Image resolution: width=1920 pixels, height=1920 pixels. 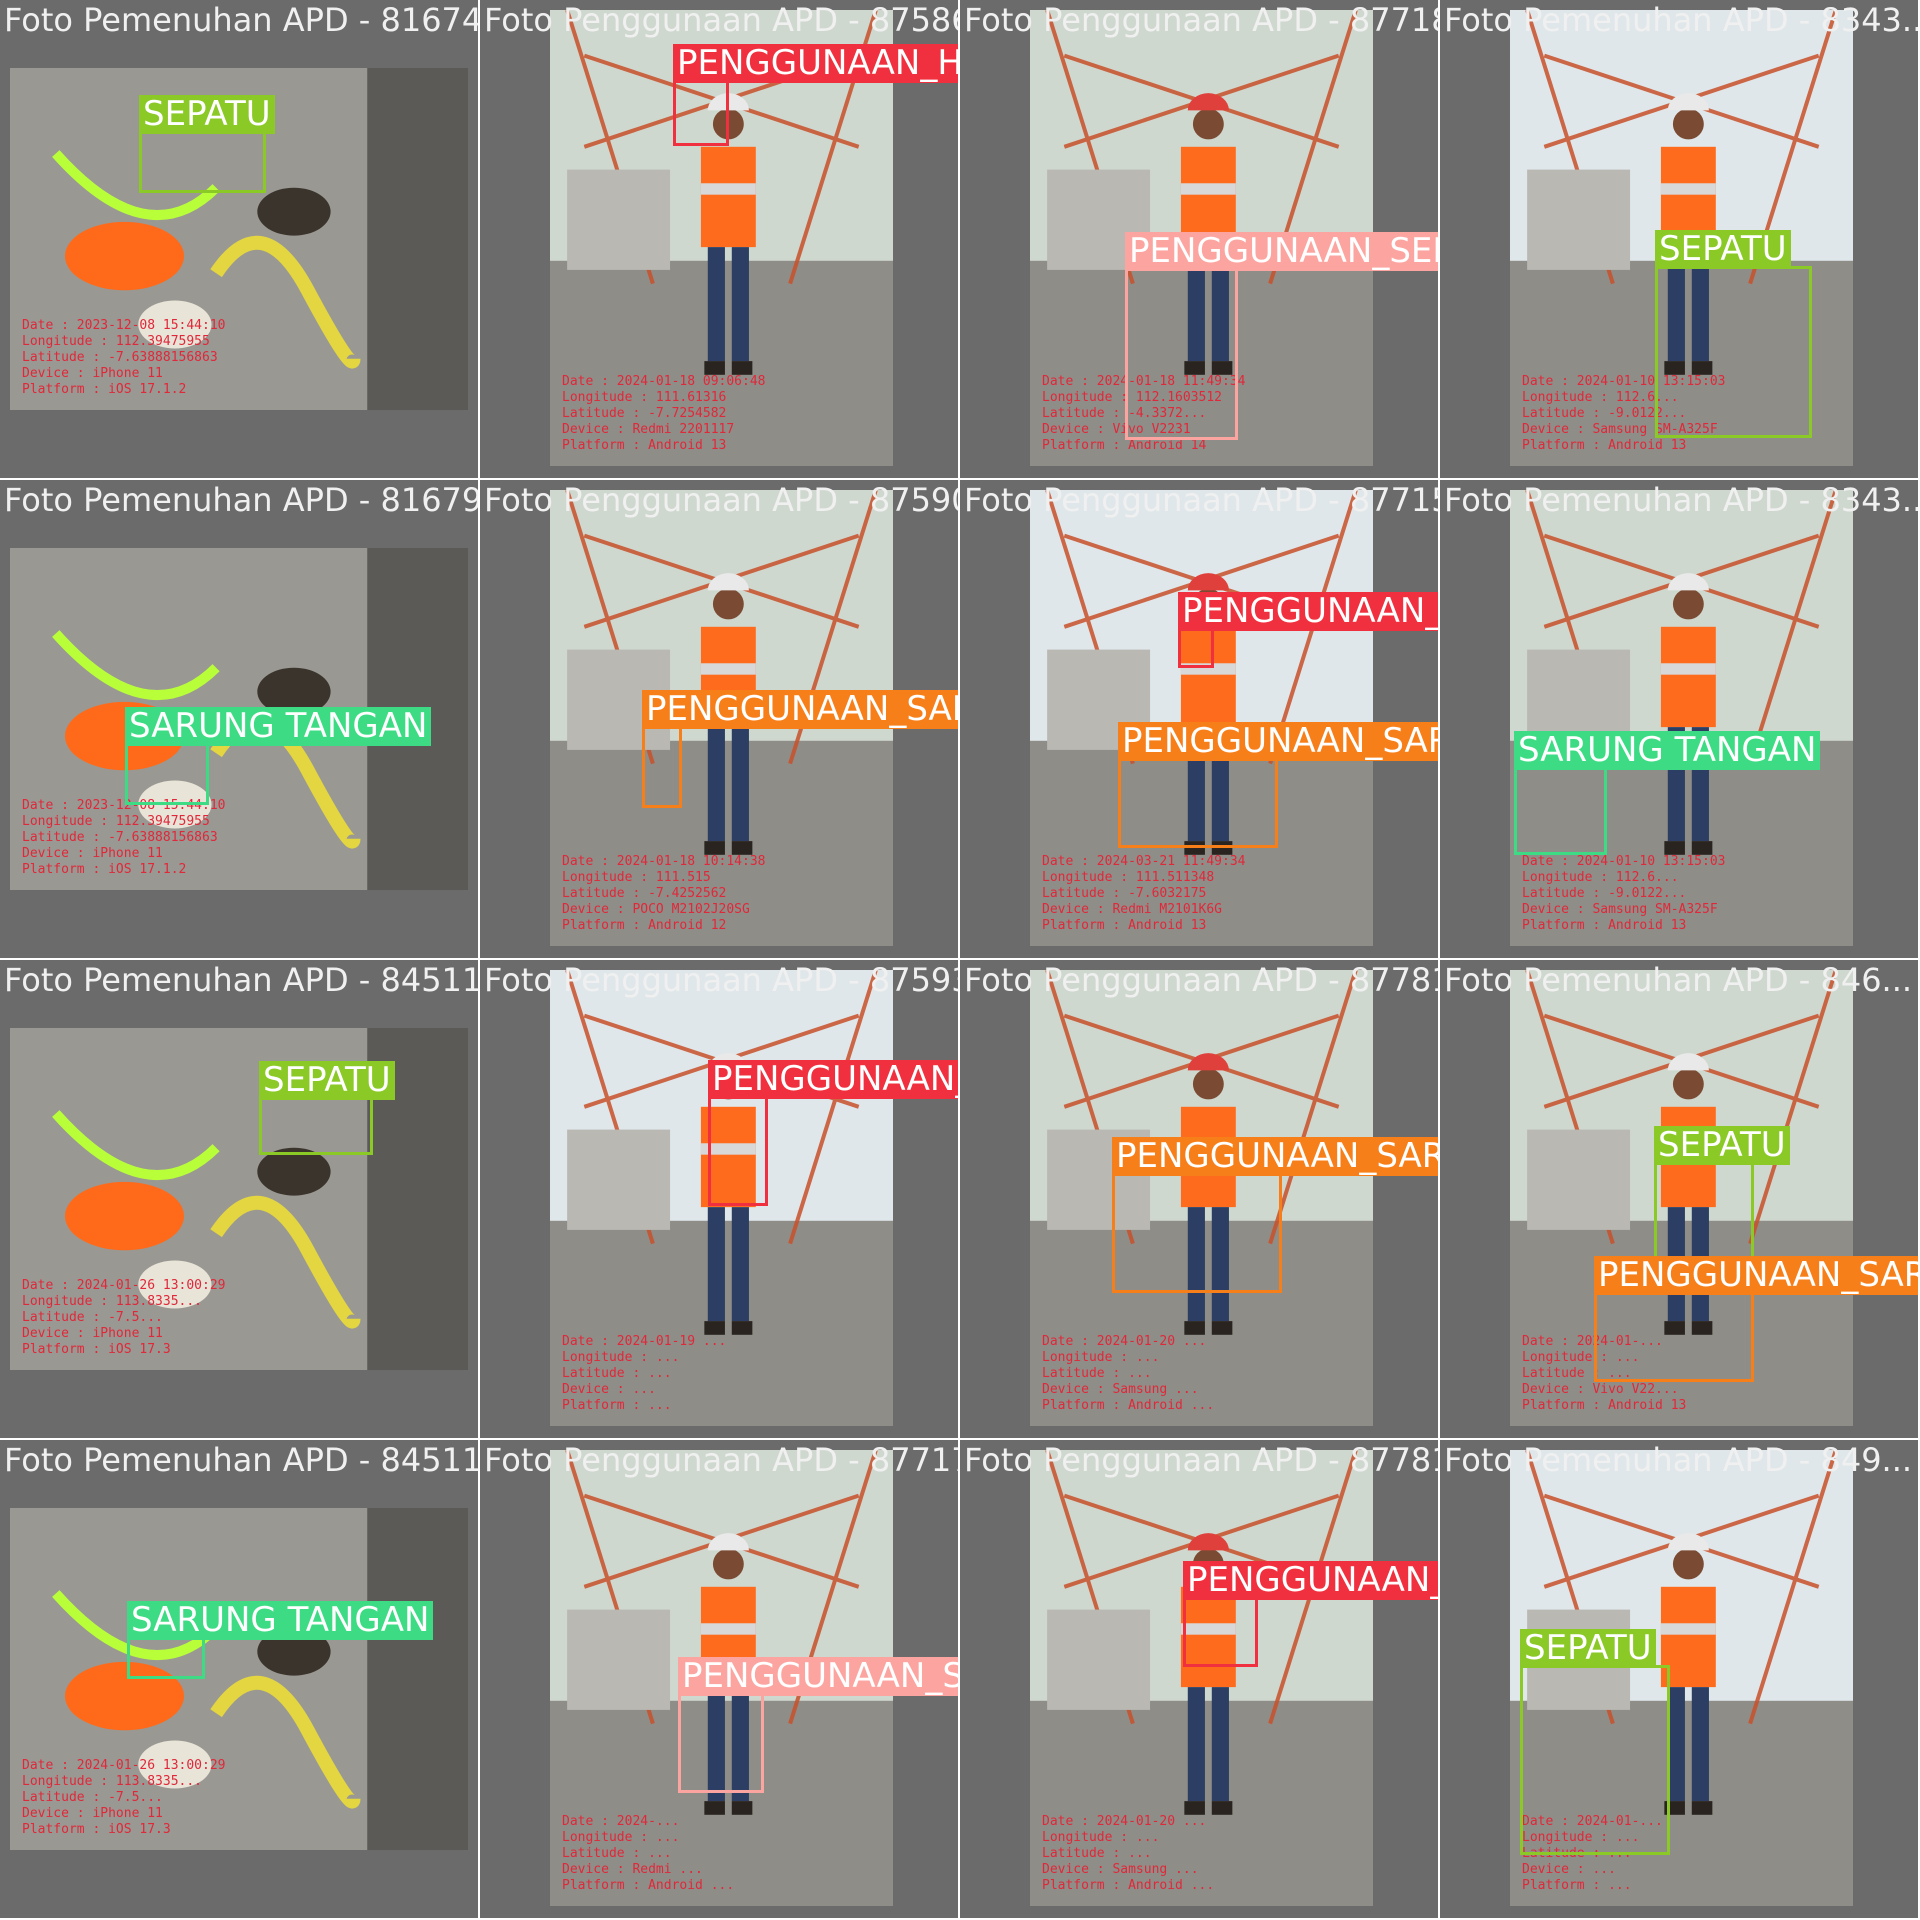 I want to click on cell-caption: Foto Penggunaan APD - 8759016.jpeg, so click(x=721, y=500).